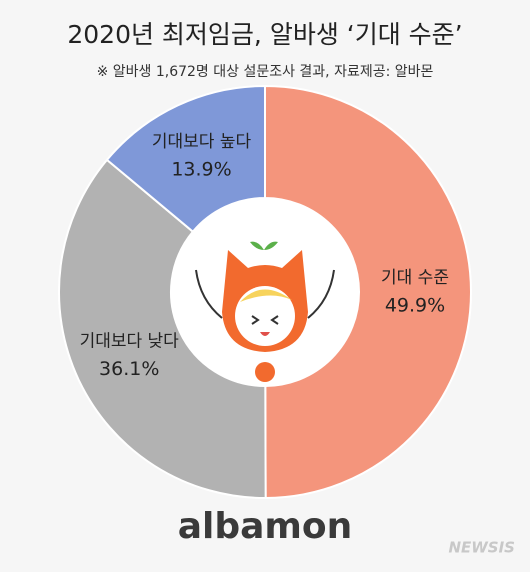 The width and height of the screenshot is (530, 572). I want to click on mascot, so click(265, 292).